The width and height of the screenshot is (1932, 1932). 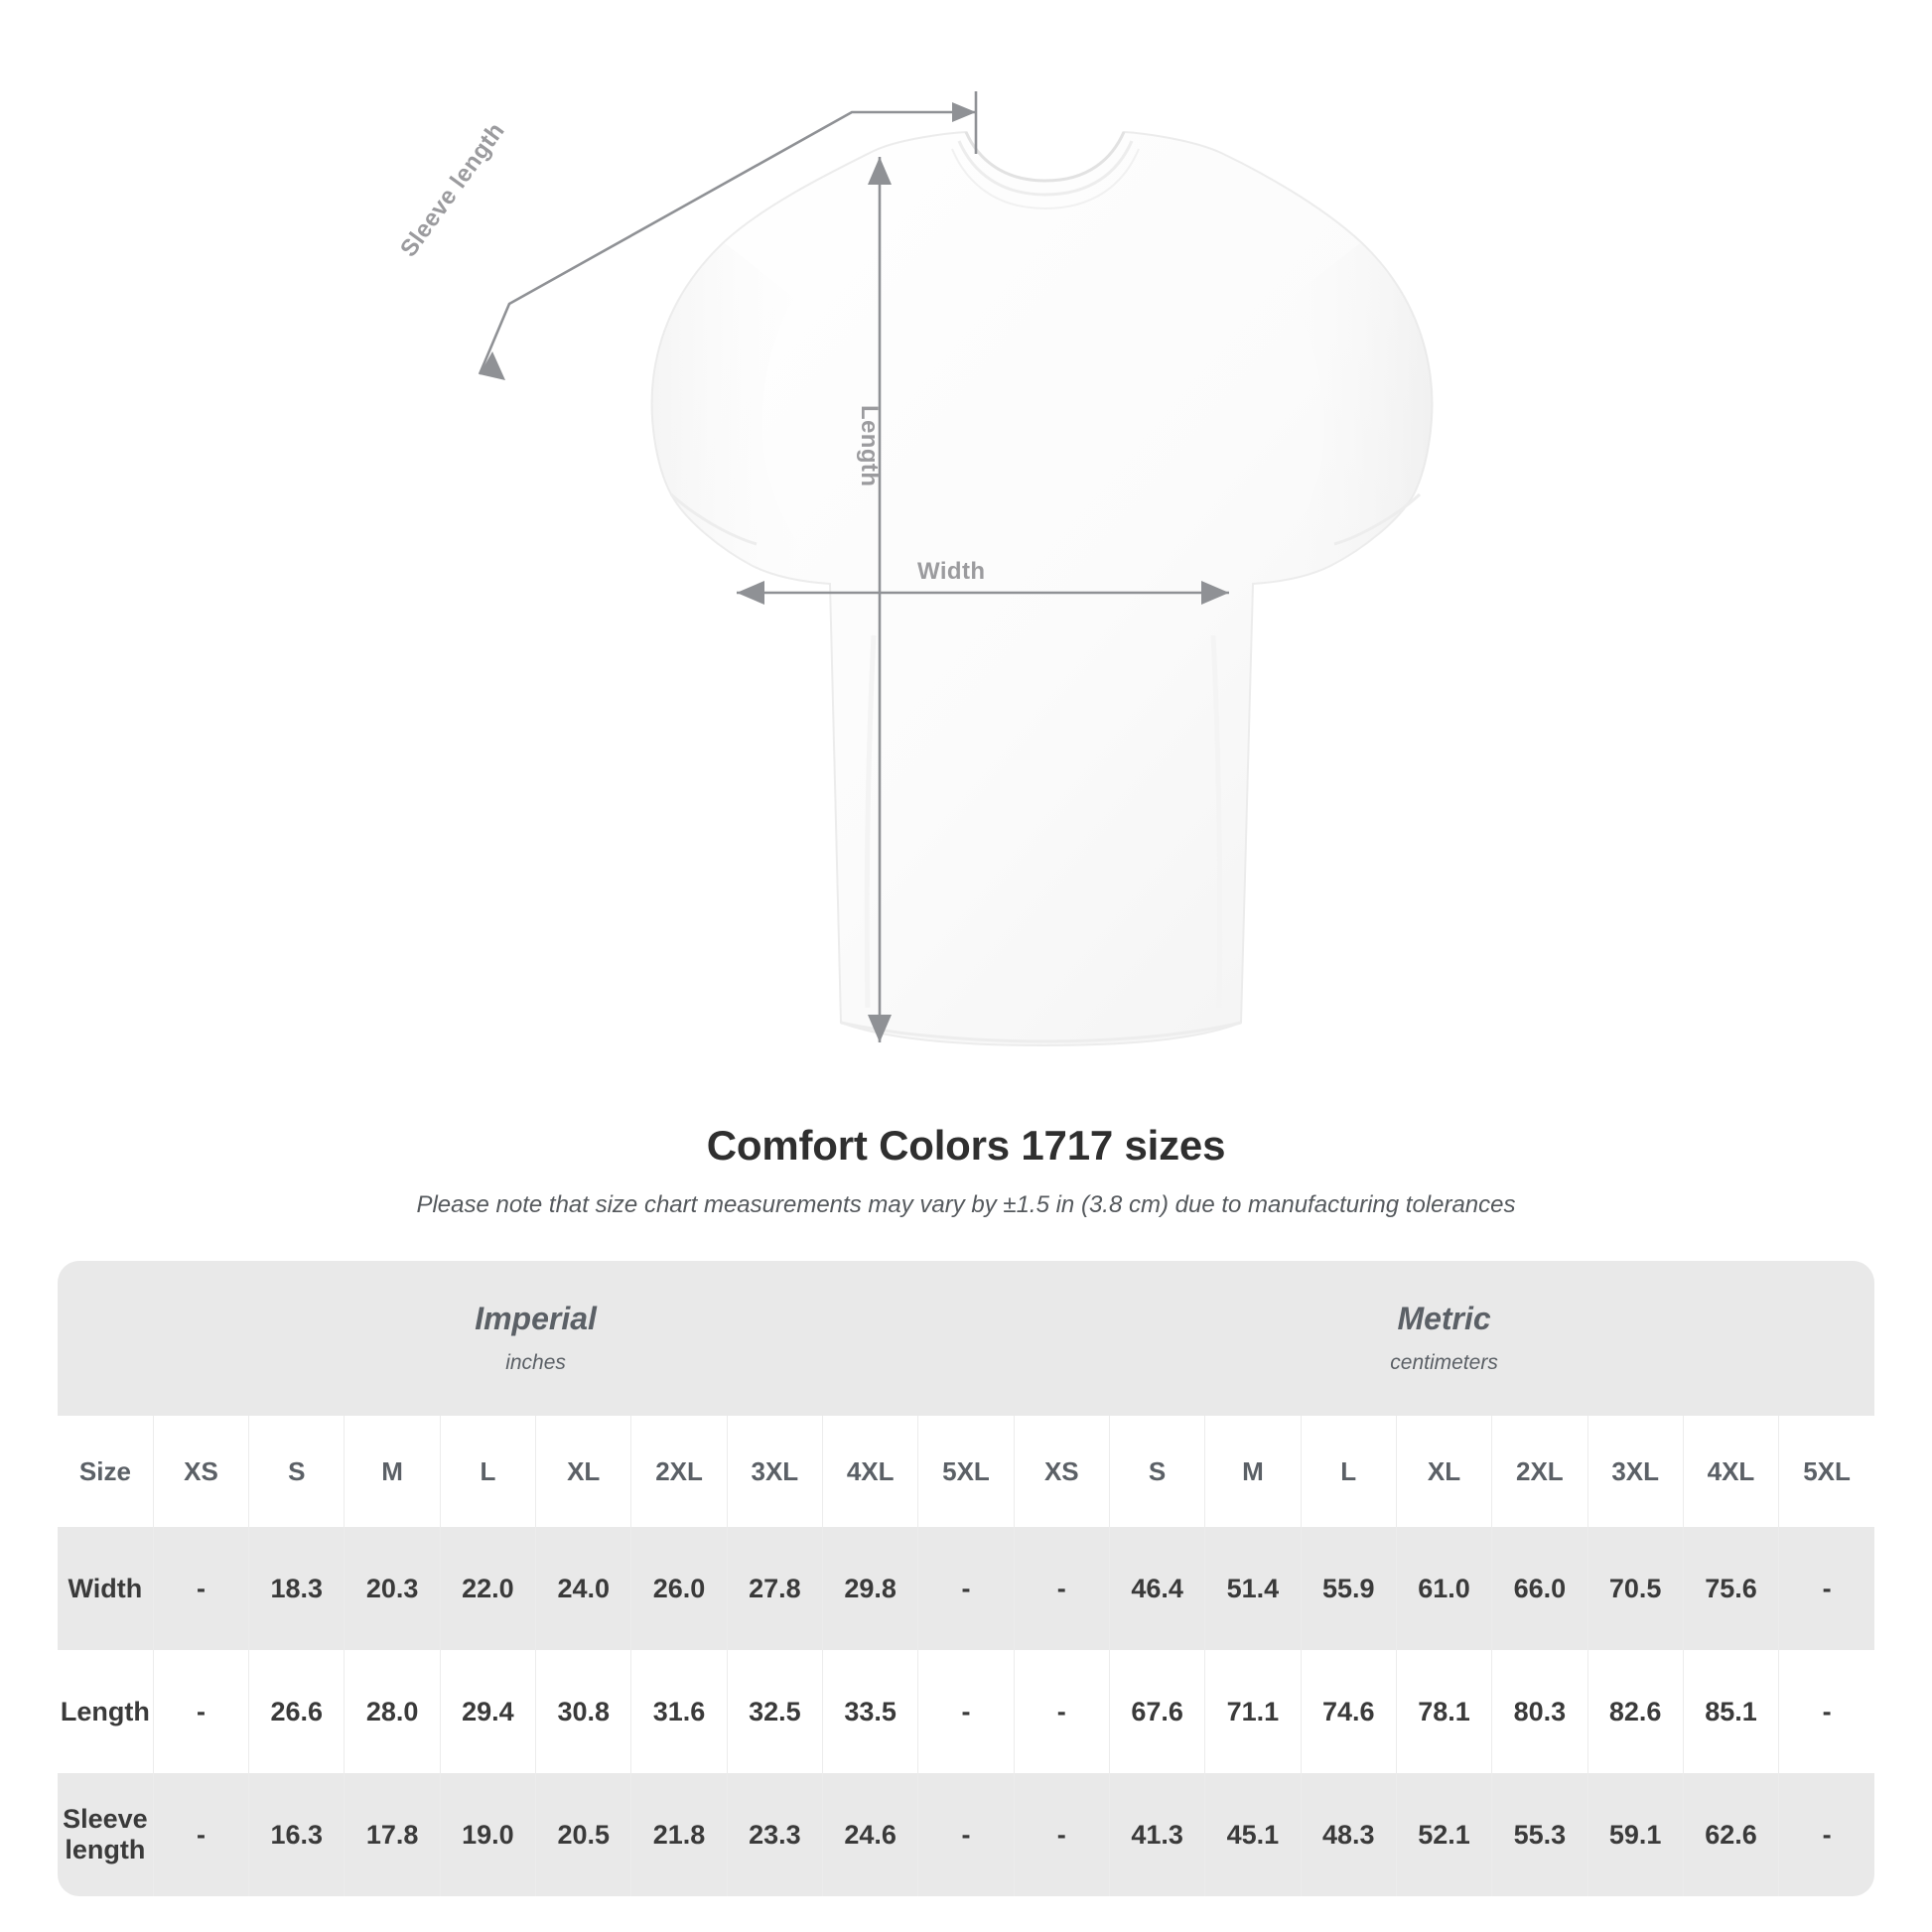 I want to click on cell-width-imp-0: -, so click(x=201, y=1589).